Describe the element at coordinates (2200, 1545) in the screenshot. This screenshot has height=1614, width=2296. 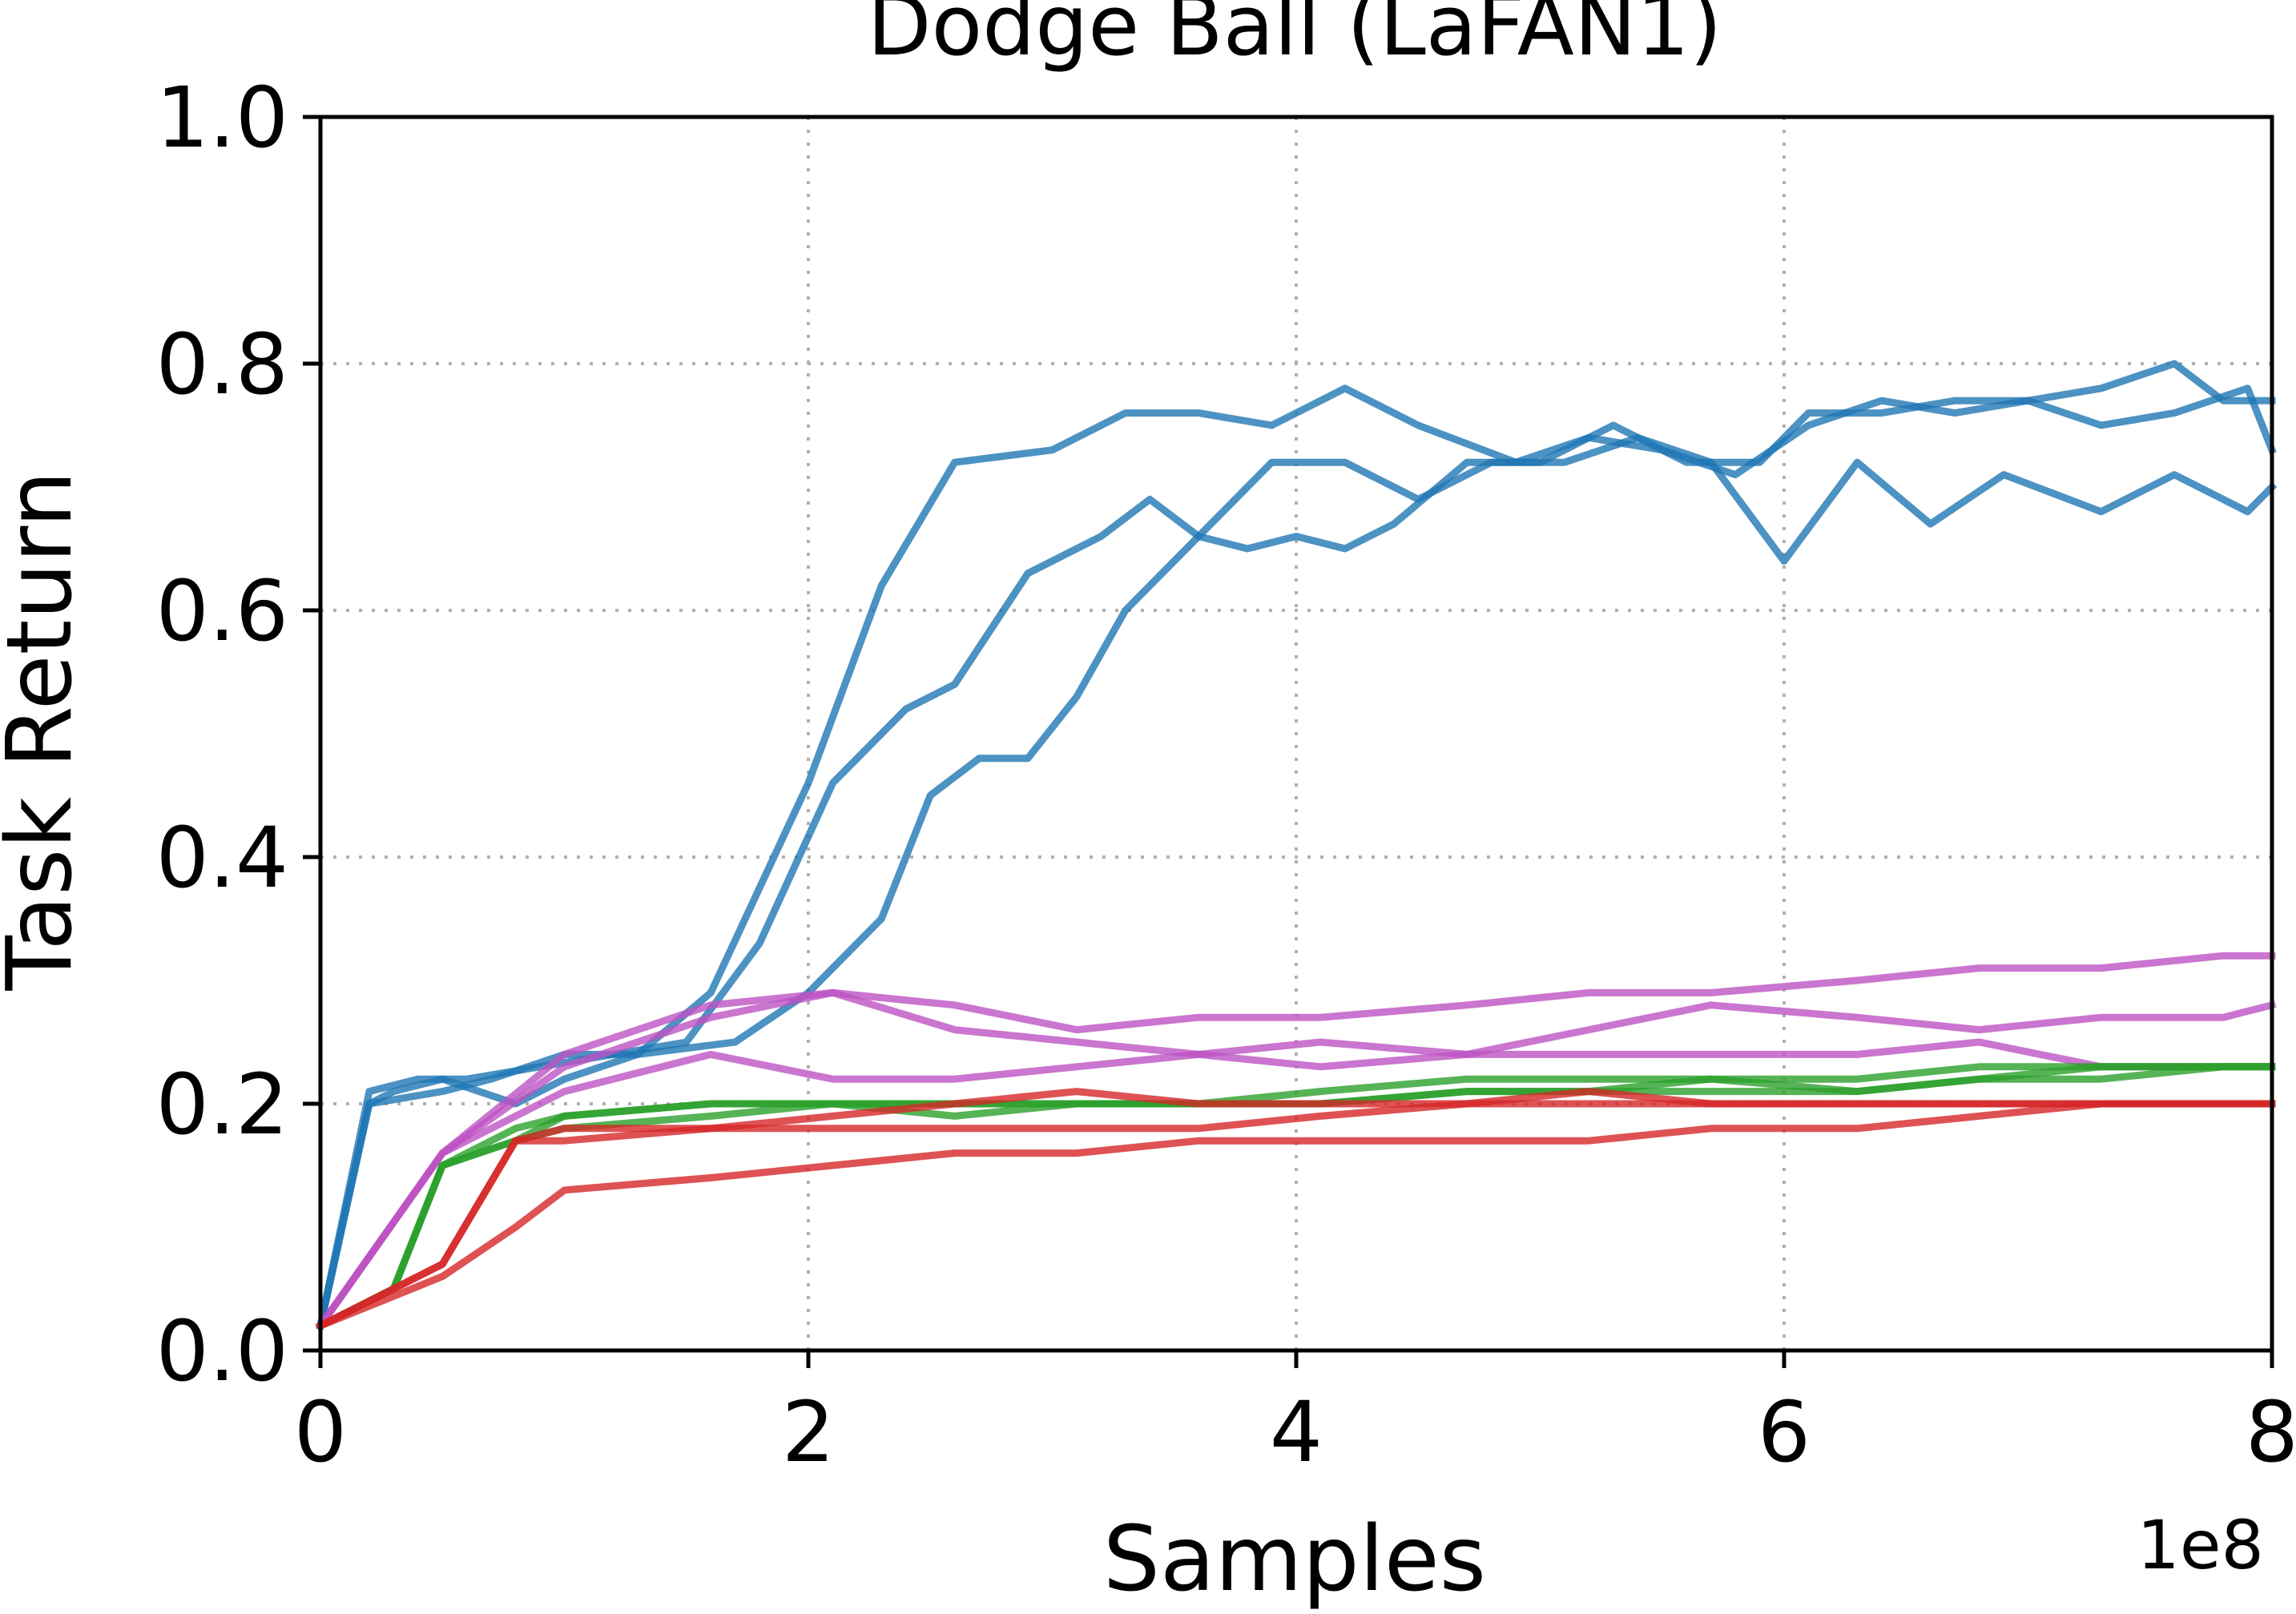
I see `x-axis-offset-label: 1e8` at that location.